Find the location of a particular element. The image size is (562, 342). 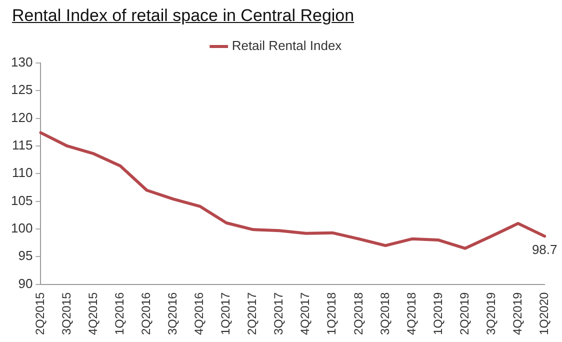

x-tick-label: 2Q2019 is located at coordinates (464, 313).